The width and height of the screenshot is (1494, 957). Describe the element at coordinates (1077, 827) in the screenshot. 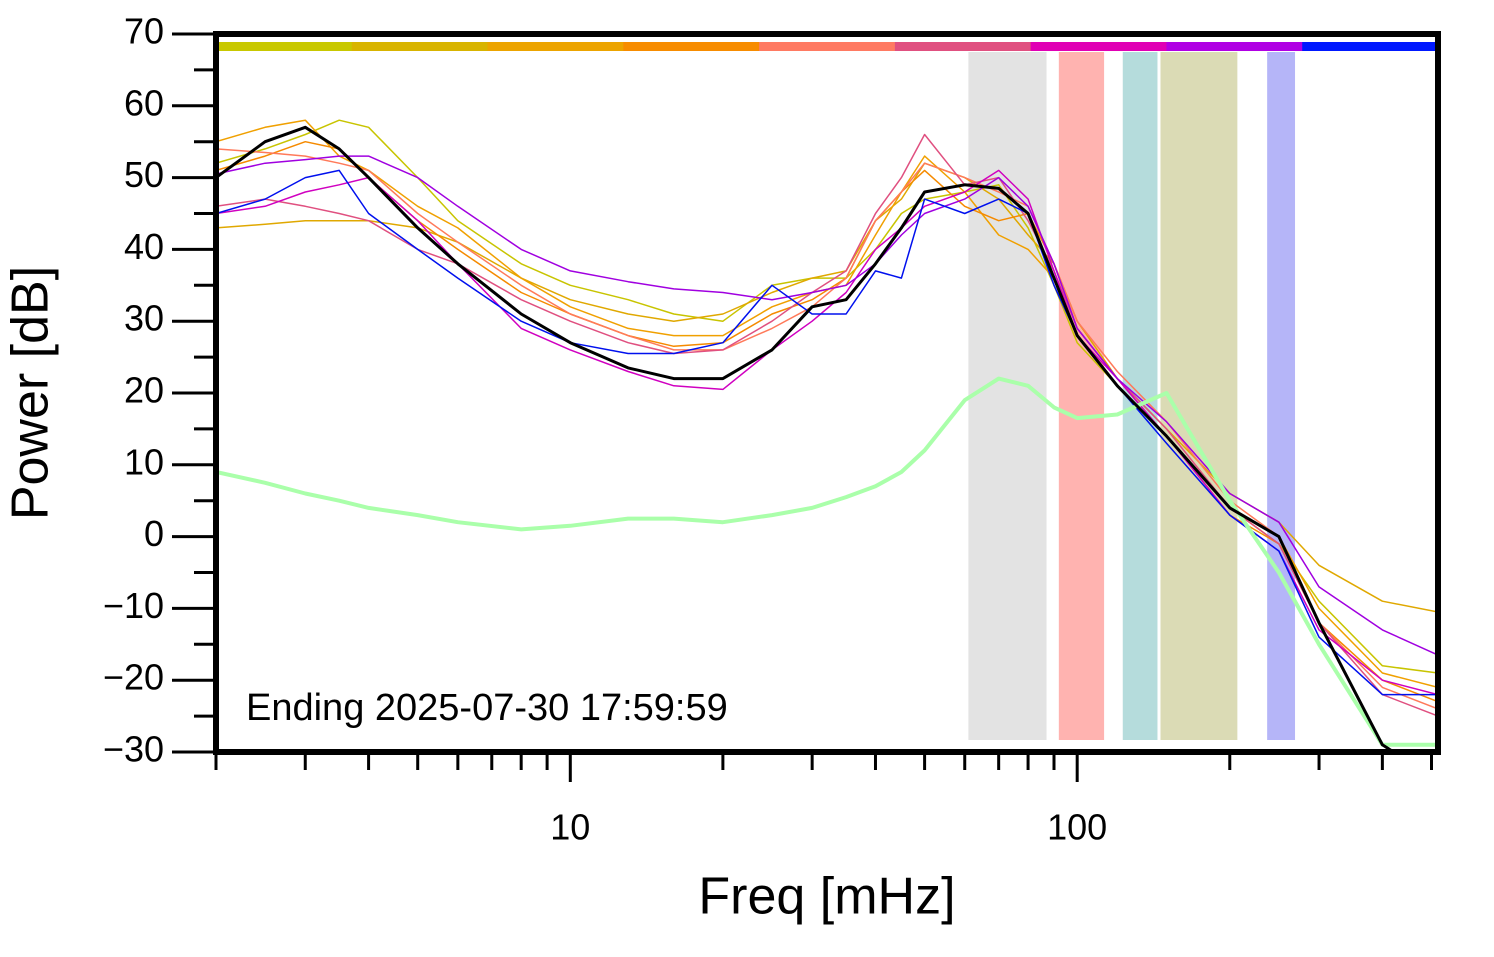

I see `x-tick-label: 100` at that location.